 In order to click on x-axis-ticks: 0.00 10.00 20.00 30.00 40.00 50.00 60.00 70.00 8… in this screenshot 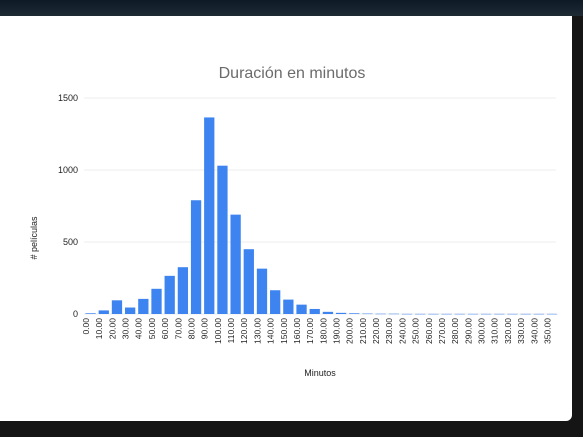, I will do `click(316, 331)`.